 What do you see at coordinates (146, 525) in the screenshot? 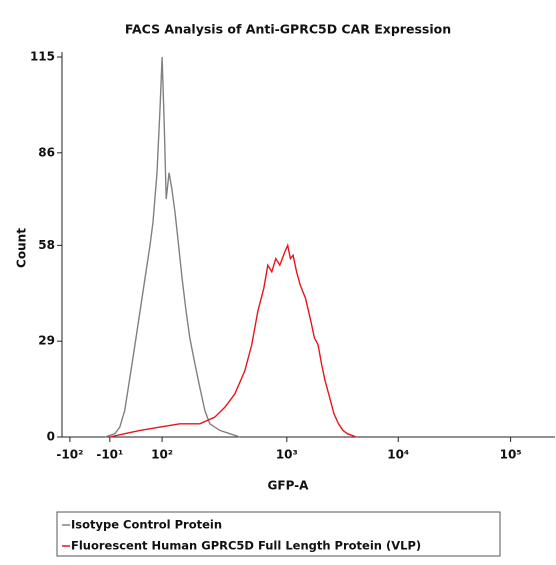
I see `legend-label: Isotype Control Protein` at bounding box center [146, 525].